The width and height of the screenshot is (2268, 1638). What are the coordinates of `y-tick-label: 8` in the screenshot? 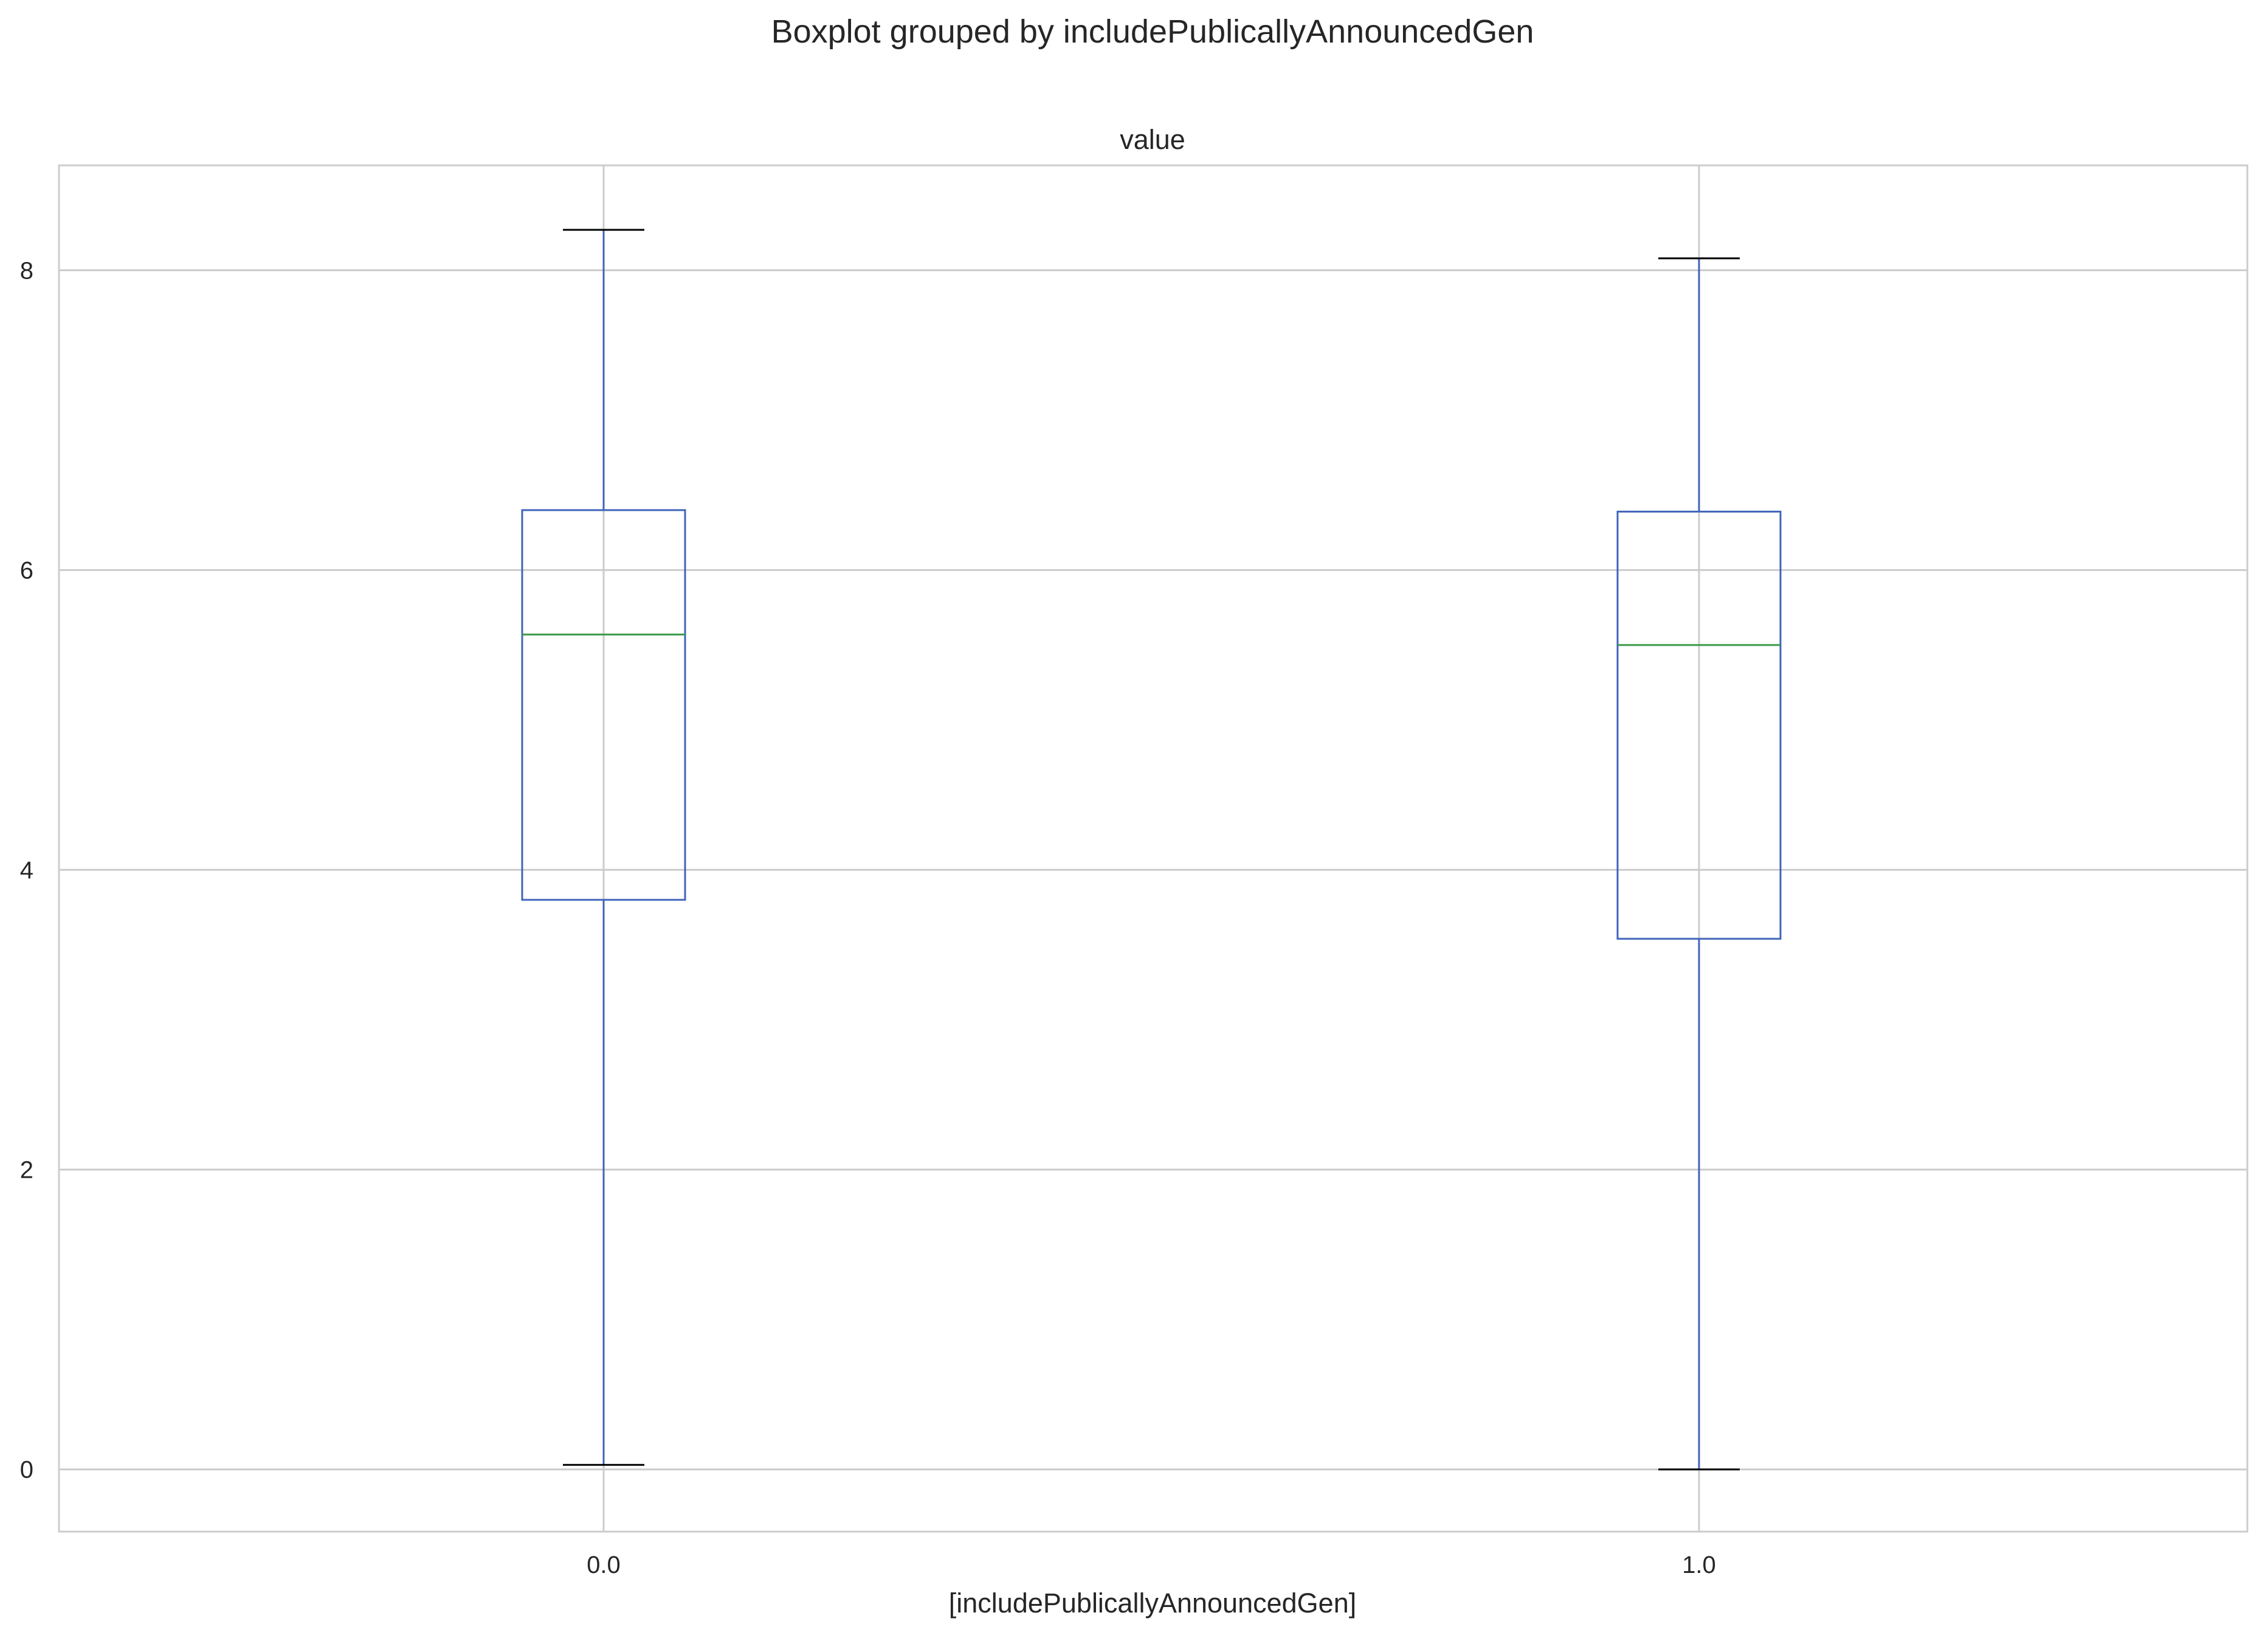 It's located at (26, 271).